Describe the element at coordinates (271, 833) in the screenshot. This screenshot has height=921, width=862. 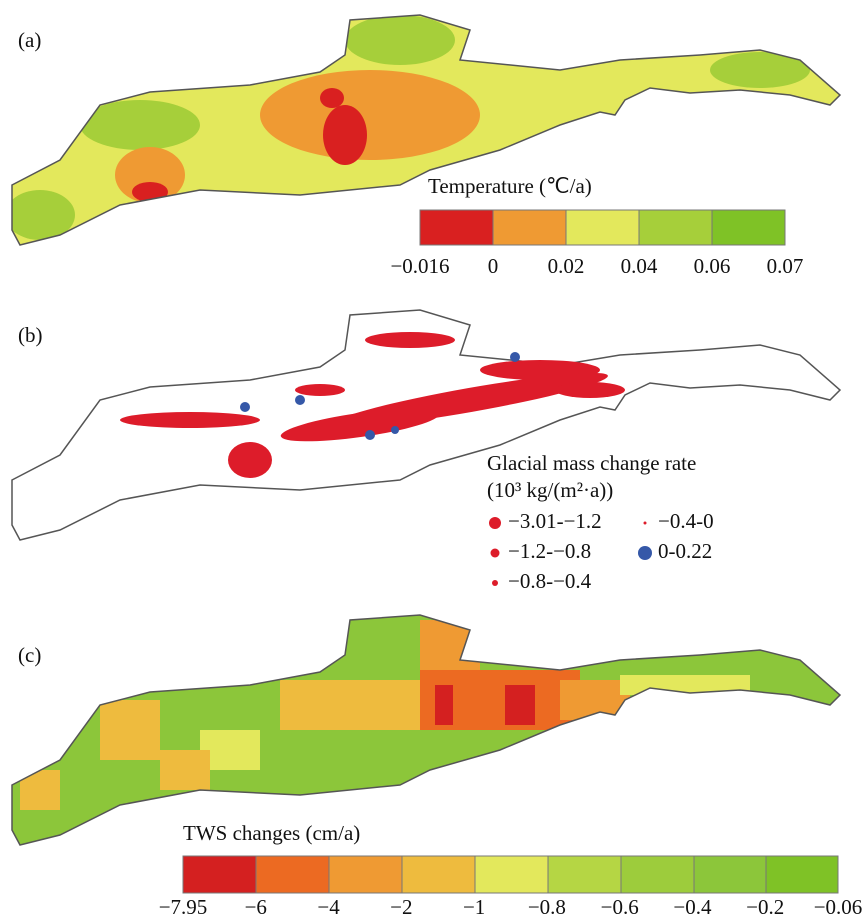
I see `legend-title: TWS changes (cm/a)` at that location.